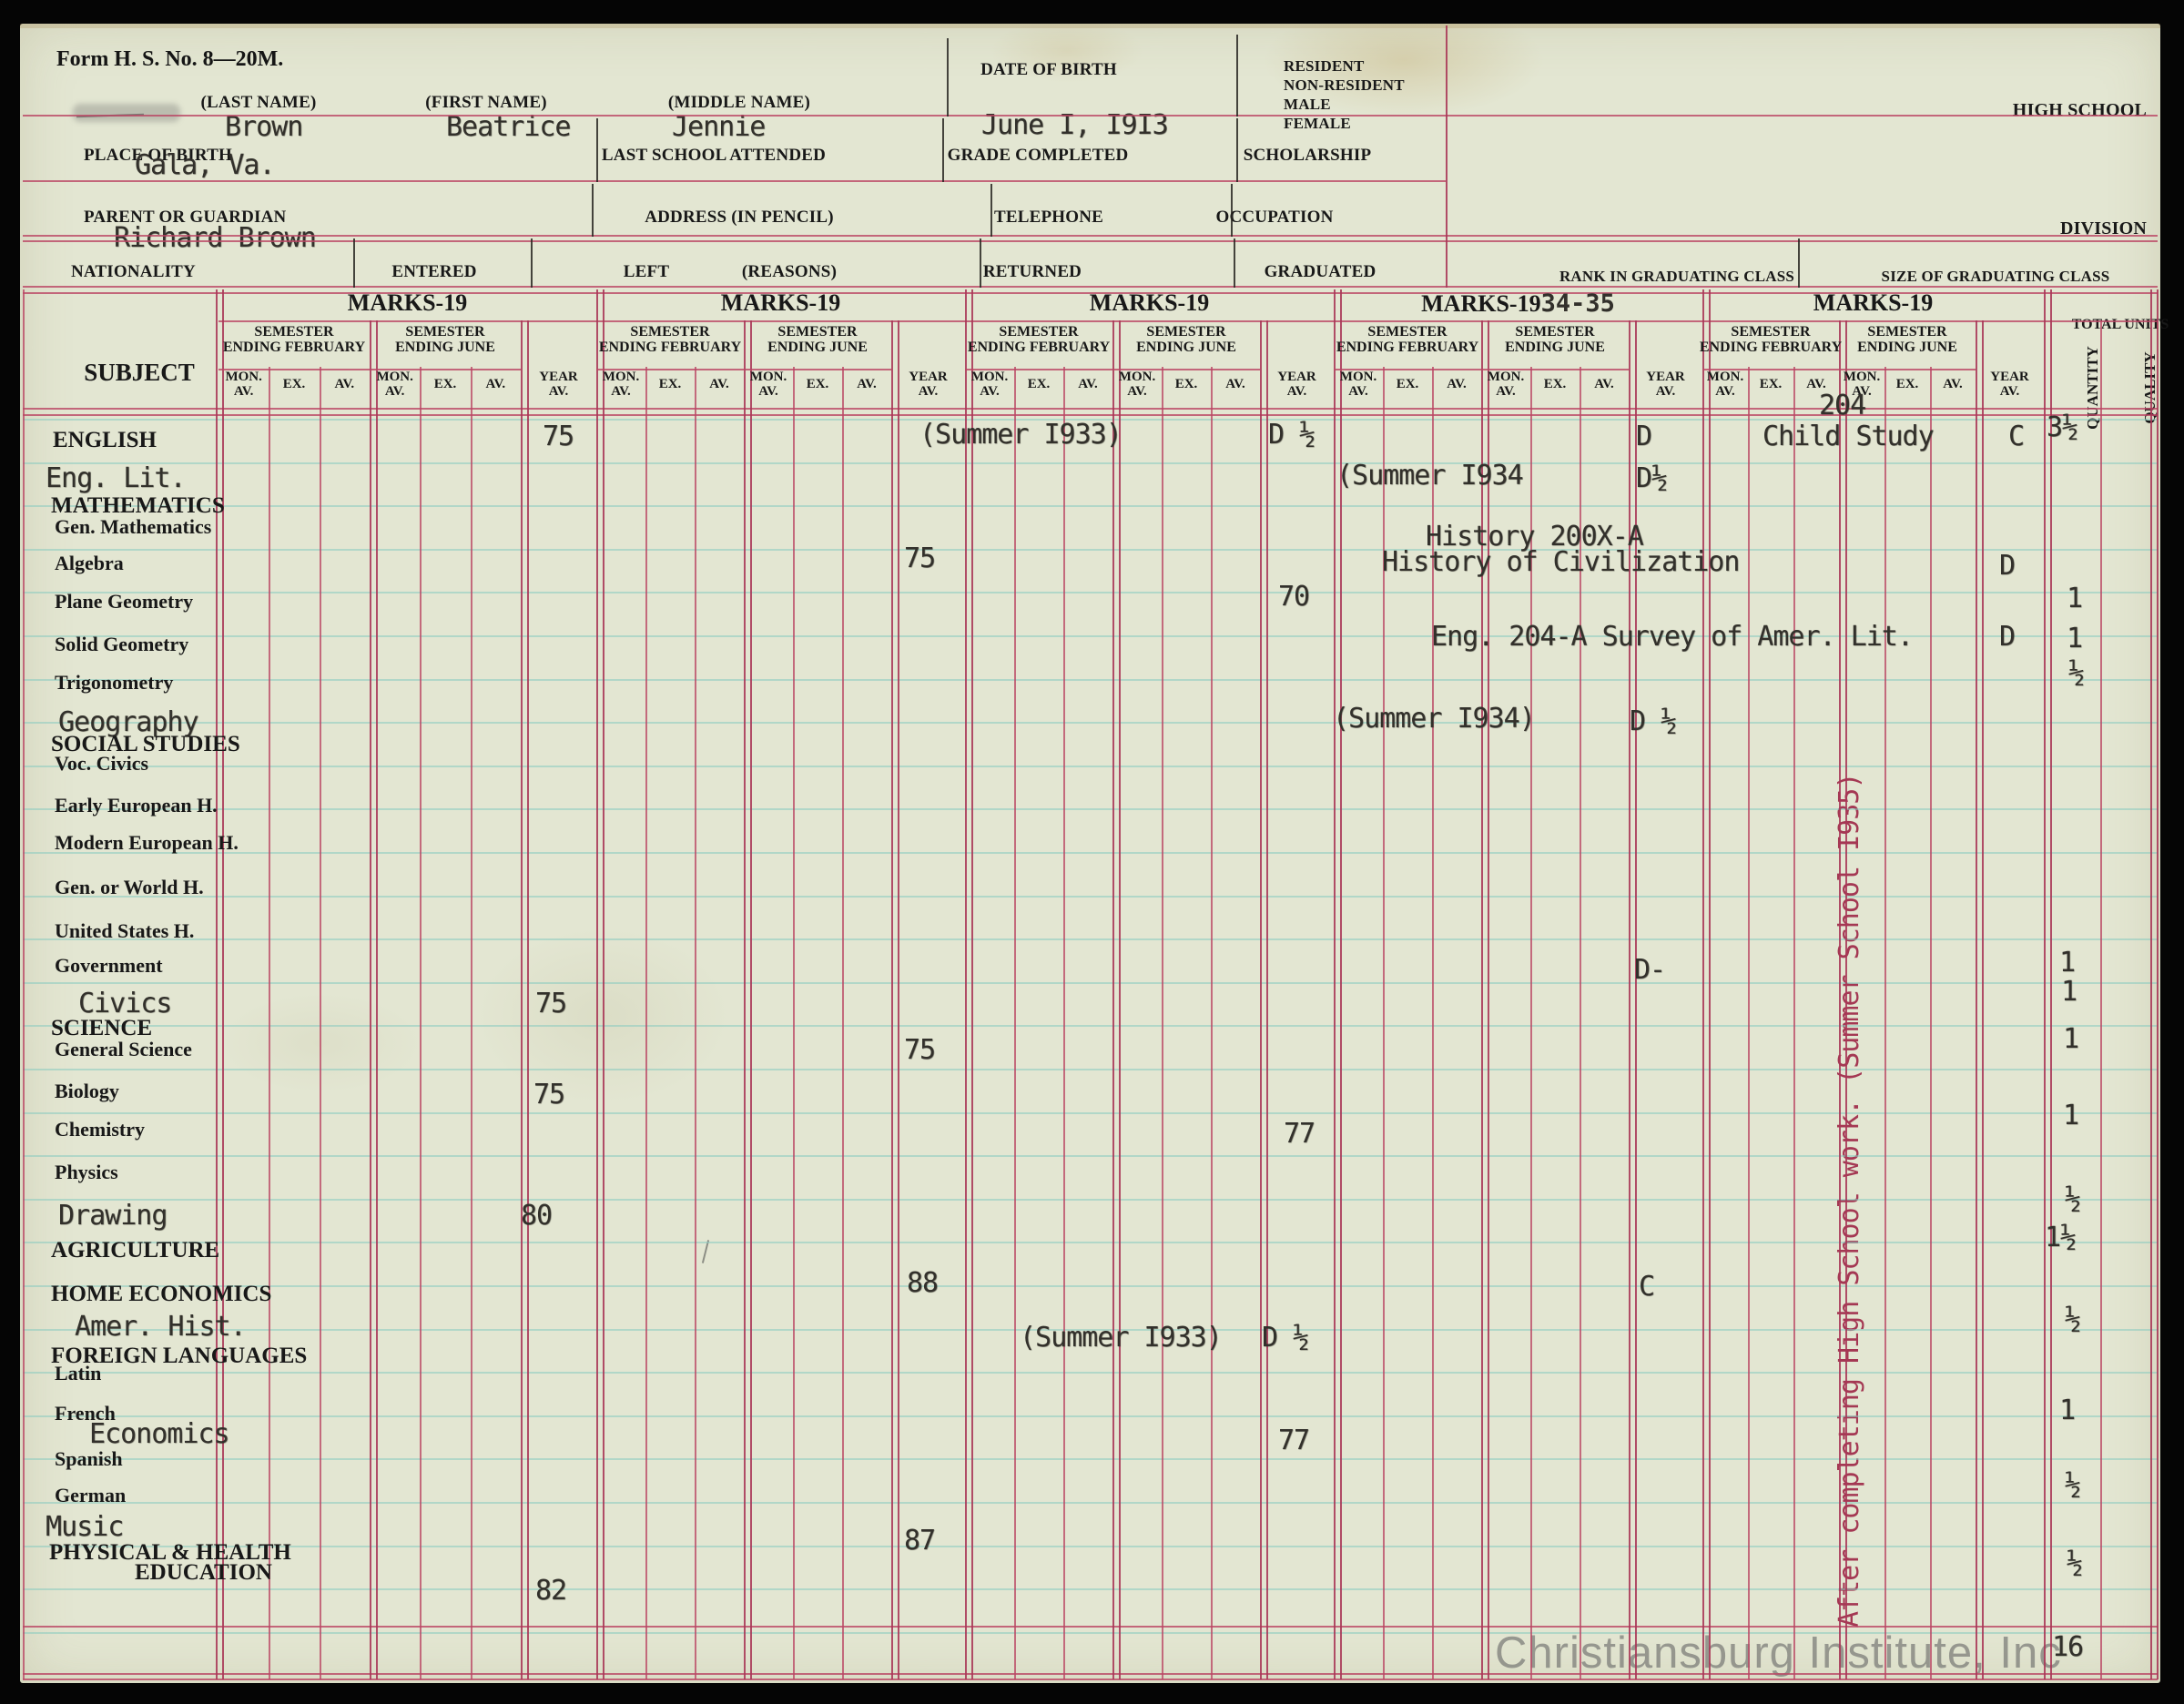 This screenshot has width=2184, height=1704. I want to click on returned-label: RETURNED, so click(1032, 271).